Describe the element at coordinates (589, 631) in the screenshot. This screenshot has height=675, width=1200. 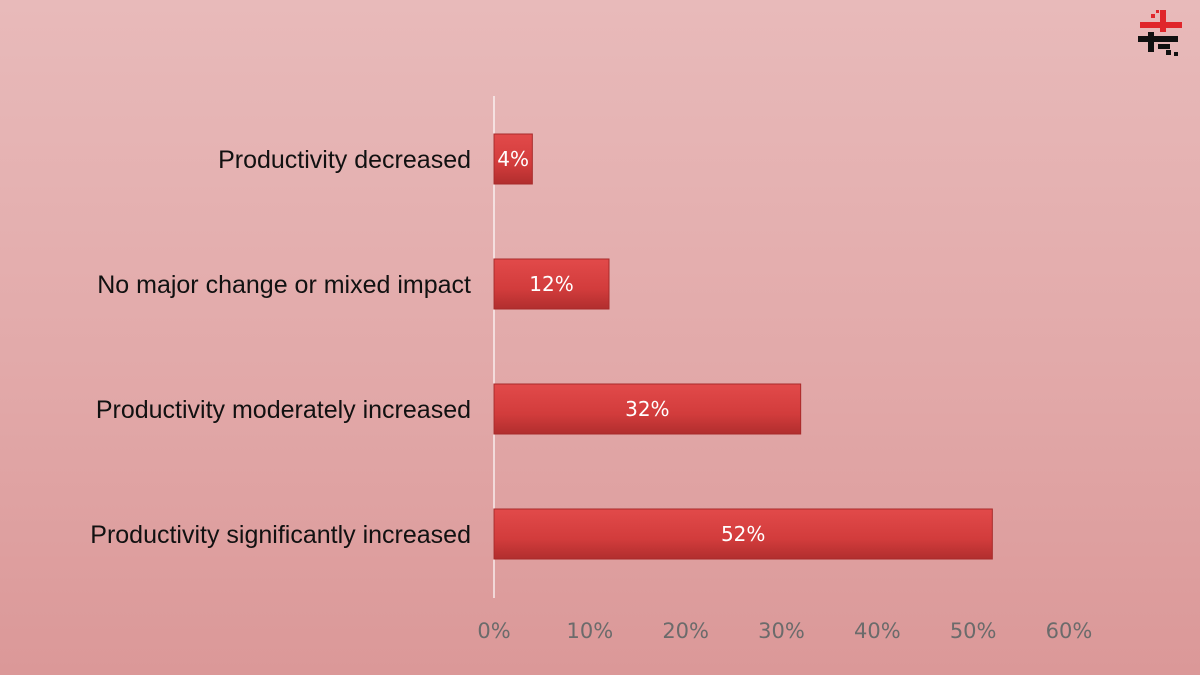
I see `x-tick-label-1: 10%` at that location.